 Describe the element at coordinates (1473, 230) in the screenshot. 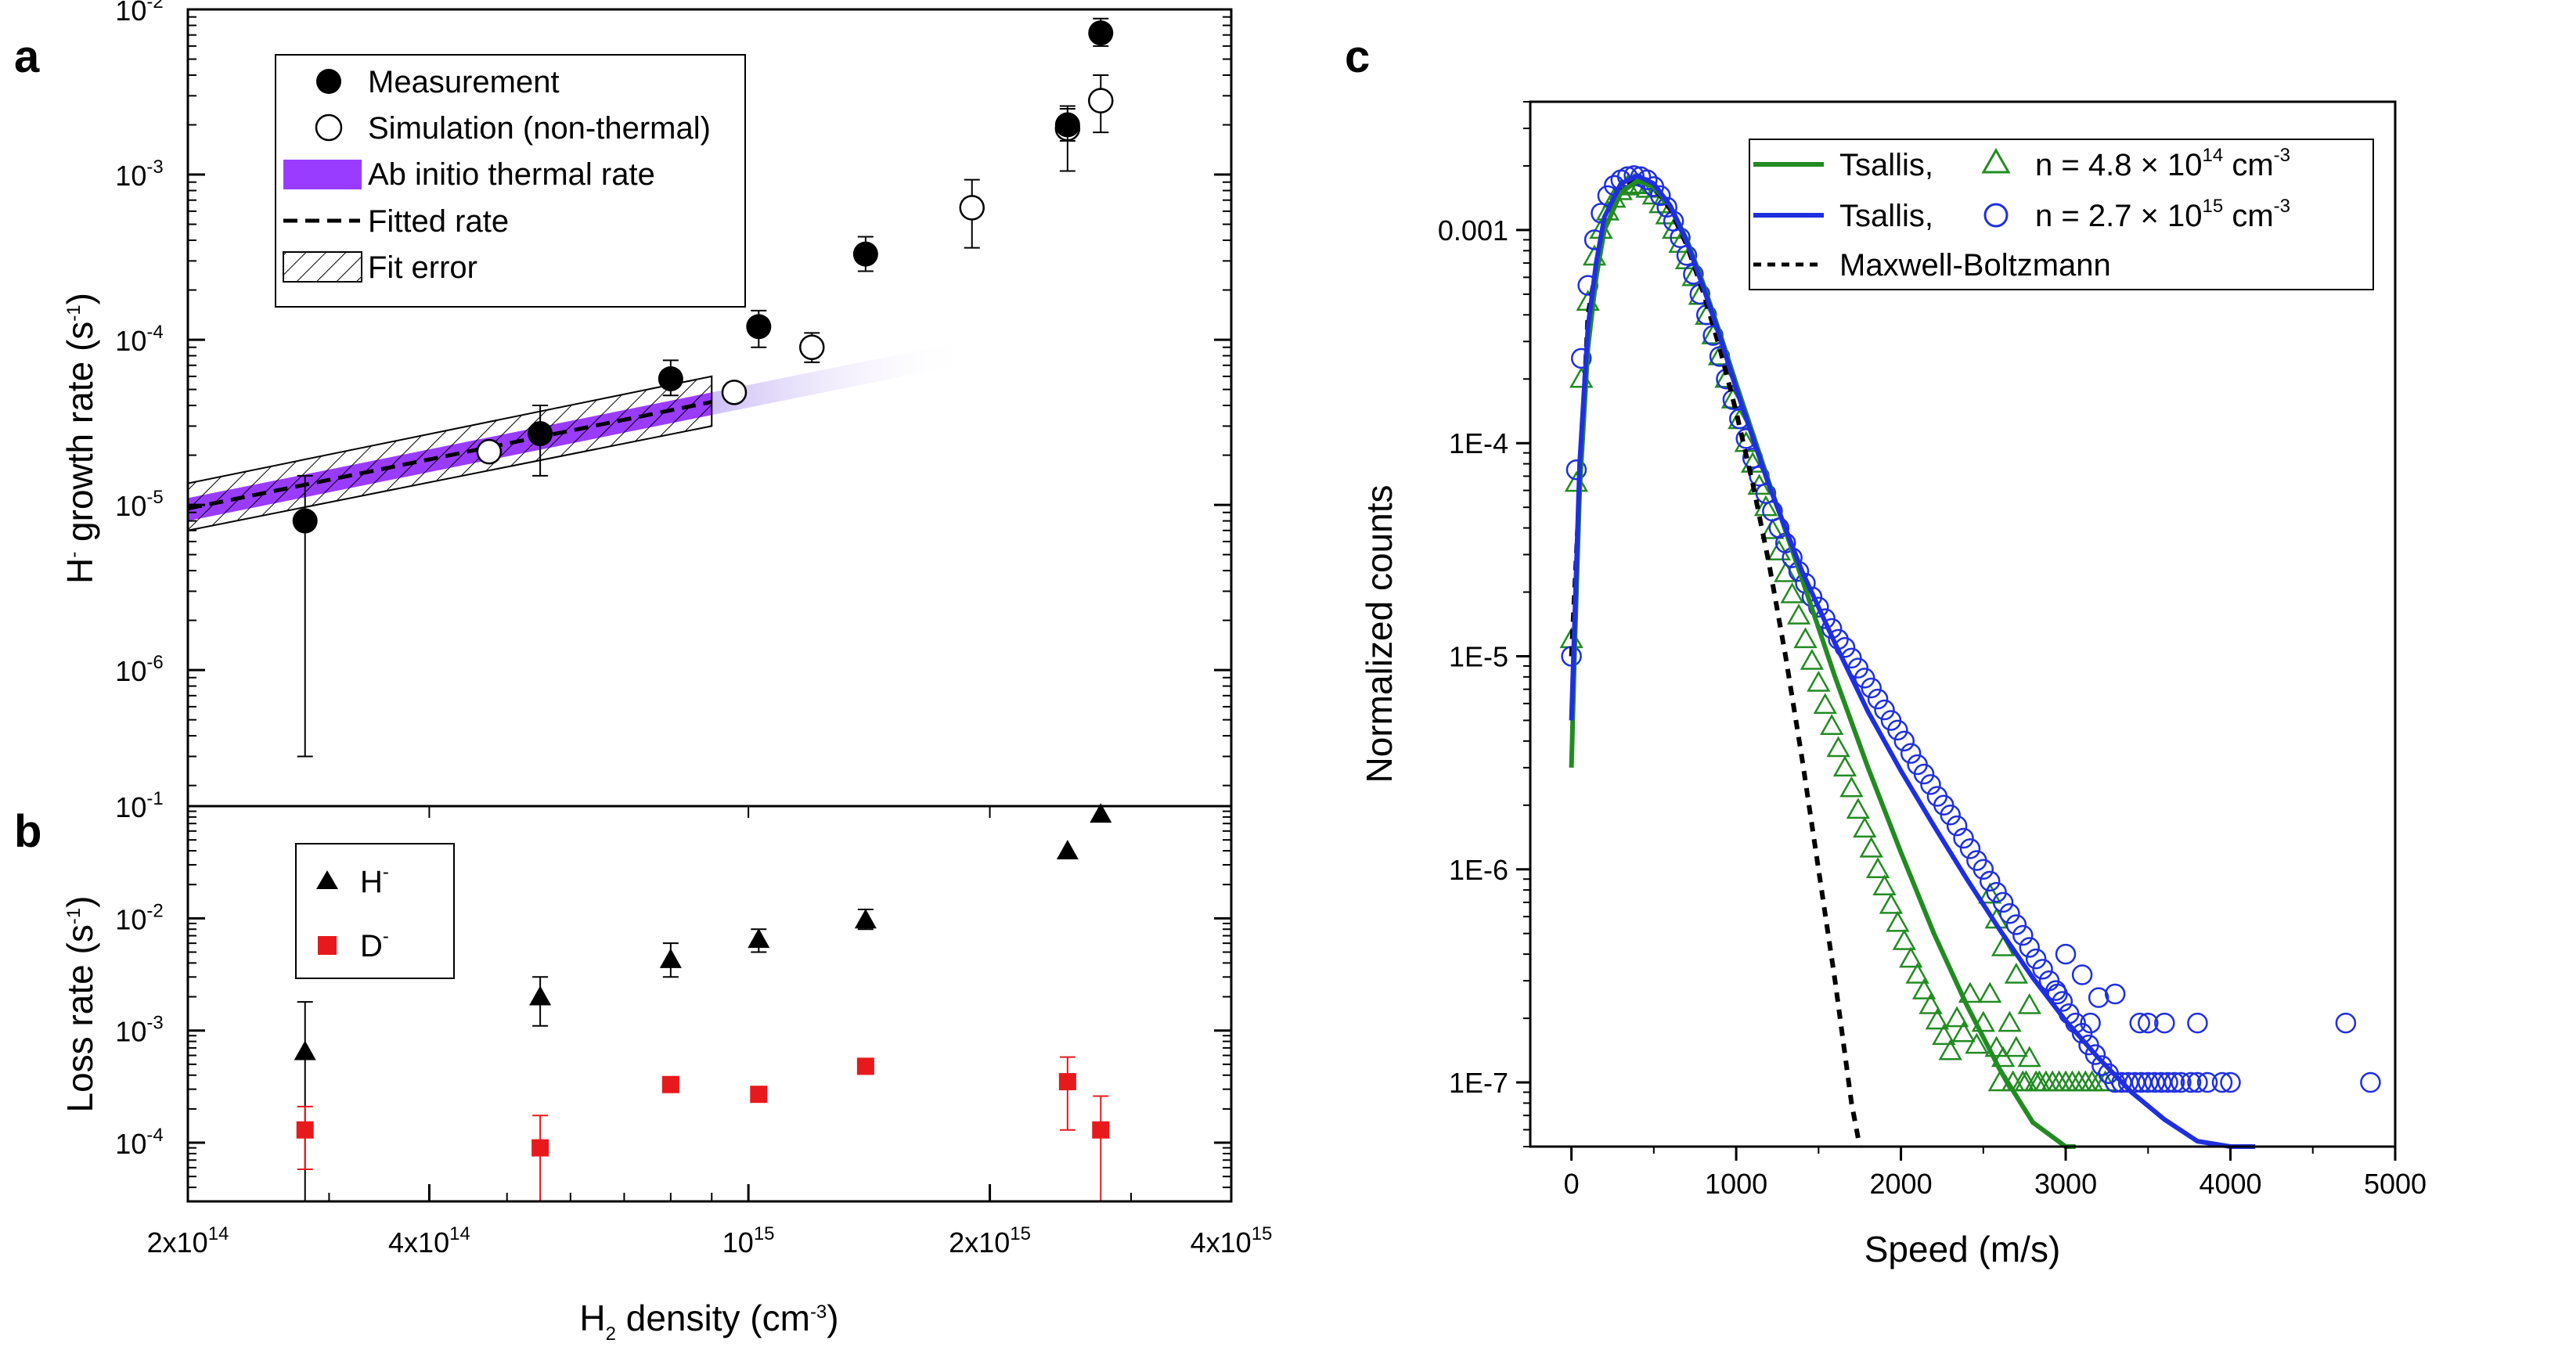

I see `ytick-label-c: 0.001` at that location.